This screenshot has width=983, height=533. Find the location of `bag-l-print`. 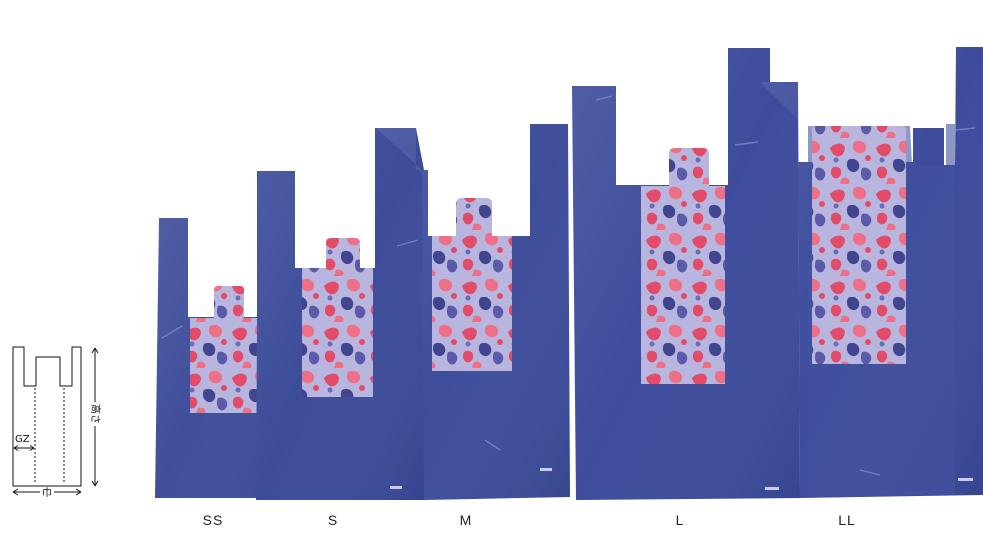

bag-l-print is located at coordinates (683, 266).